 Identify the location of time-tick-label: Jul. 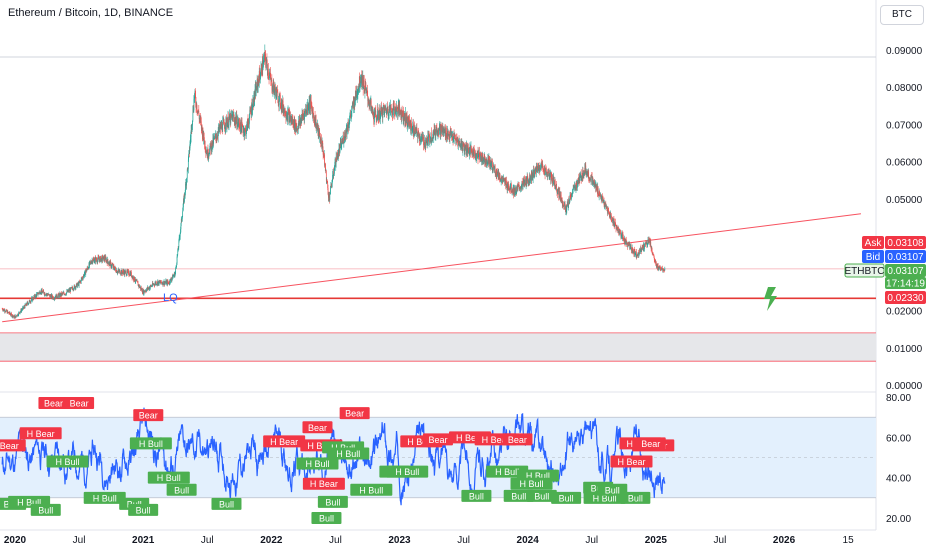
(207, 540).